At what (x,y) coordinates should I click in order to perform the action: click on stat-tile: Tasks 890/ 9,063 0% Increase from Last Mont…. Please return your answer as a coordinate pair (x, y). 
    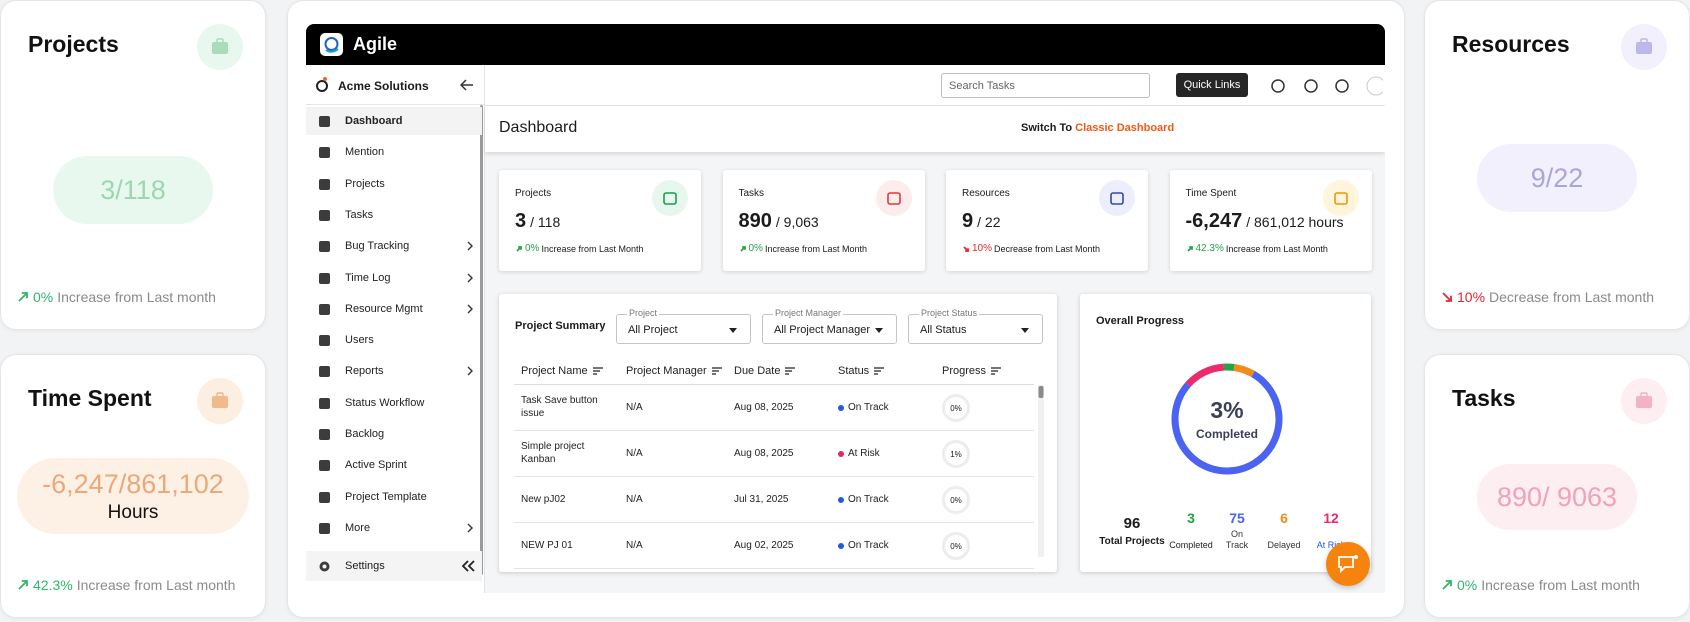
    Looking at the image, I should click on (823, 220).